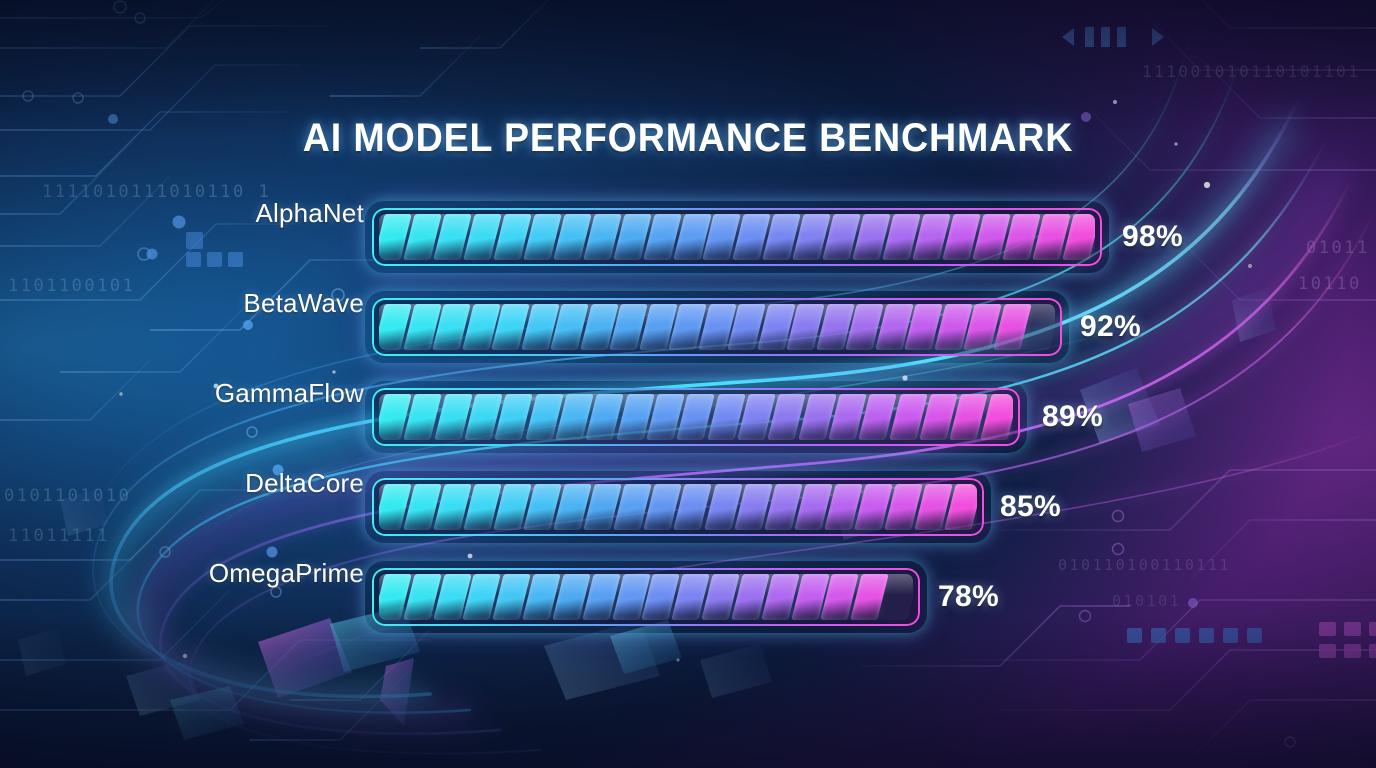 The width and height of the screenshot is (1376, 768). What do you see at coordinates (303, 303) in the screenshot?
I see `model-name-label: BetaWave` at bounding box center [303, 303].